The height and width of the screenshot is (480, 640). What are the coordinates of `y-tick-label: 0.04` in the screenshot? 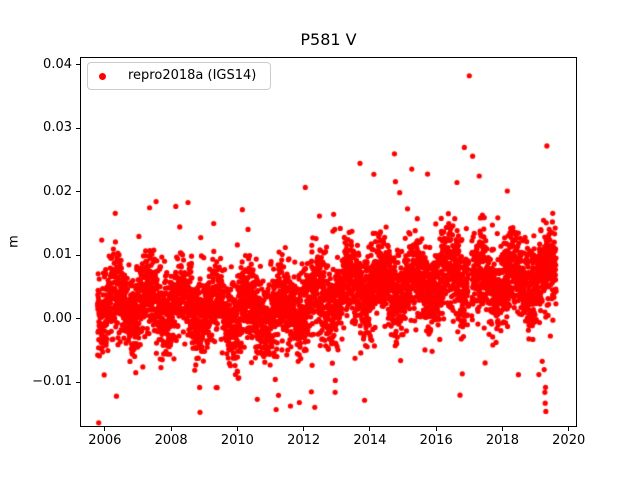 It's located at (57, 64).